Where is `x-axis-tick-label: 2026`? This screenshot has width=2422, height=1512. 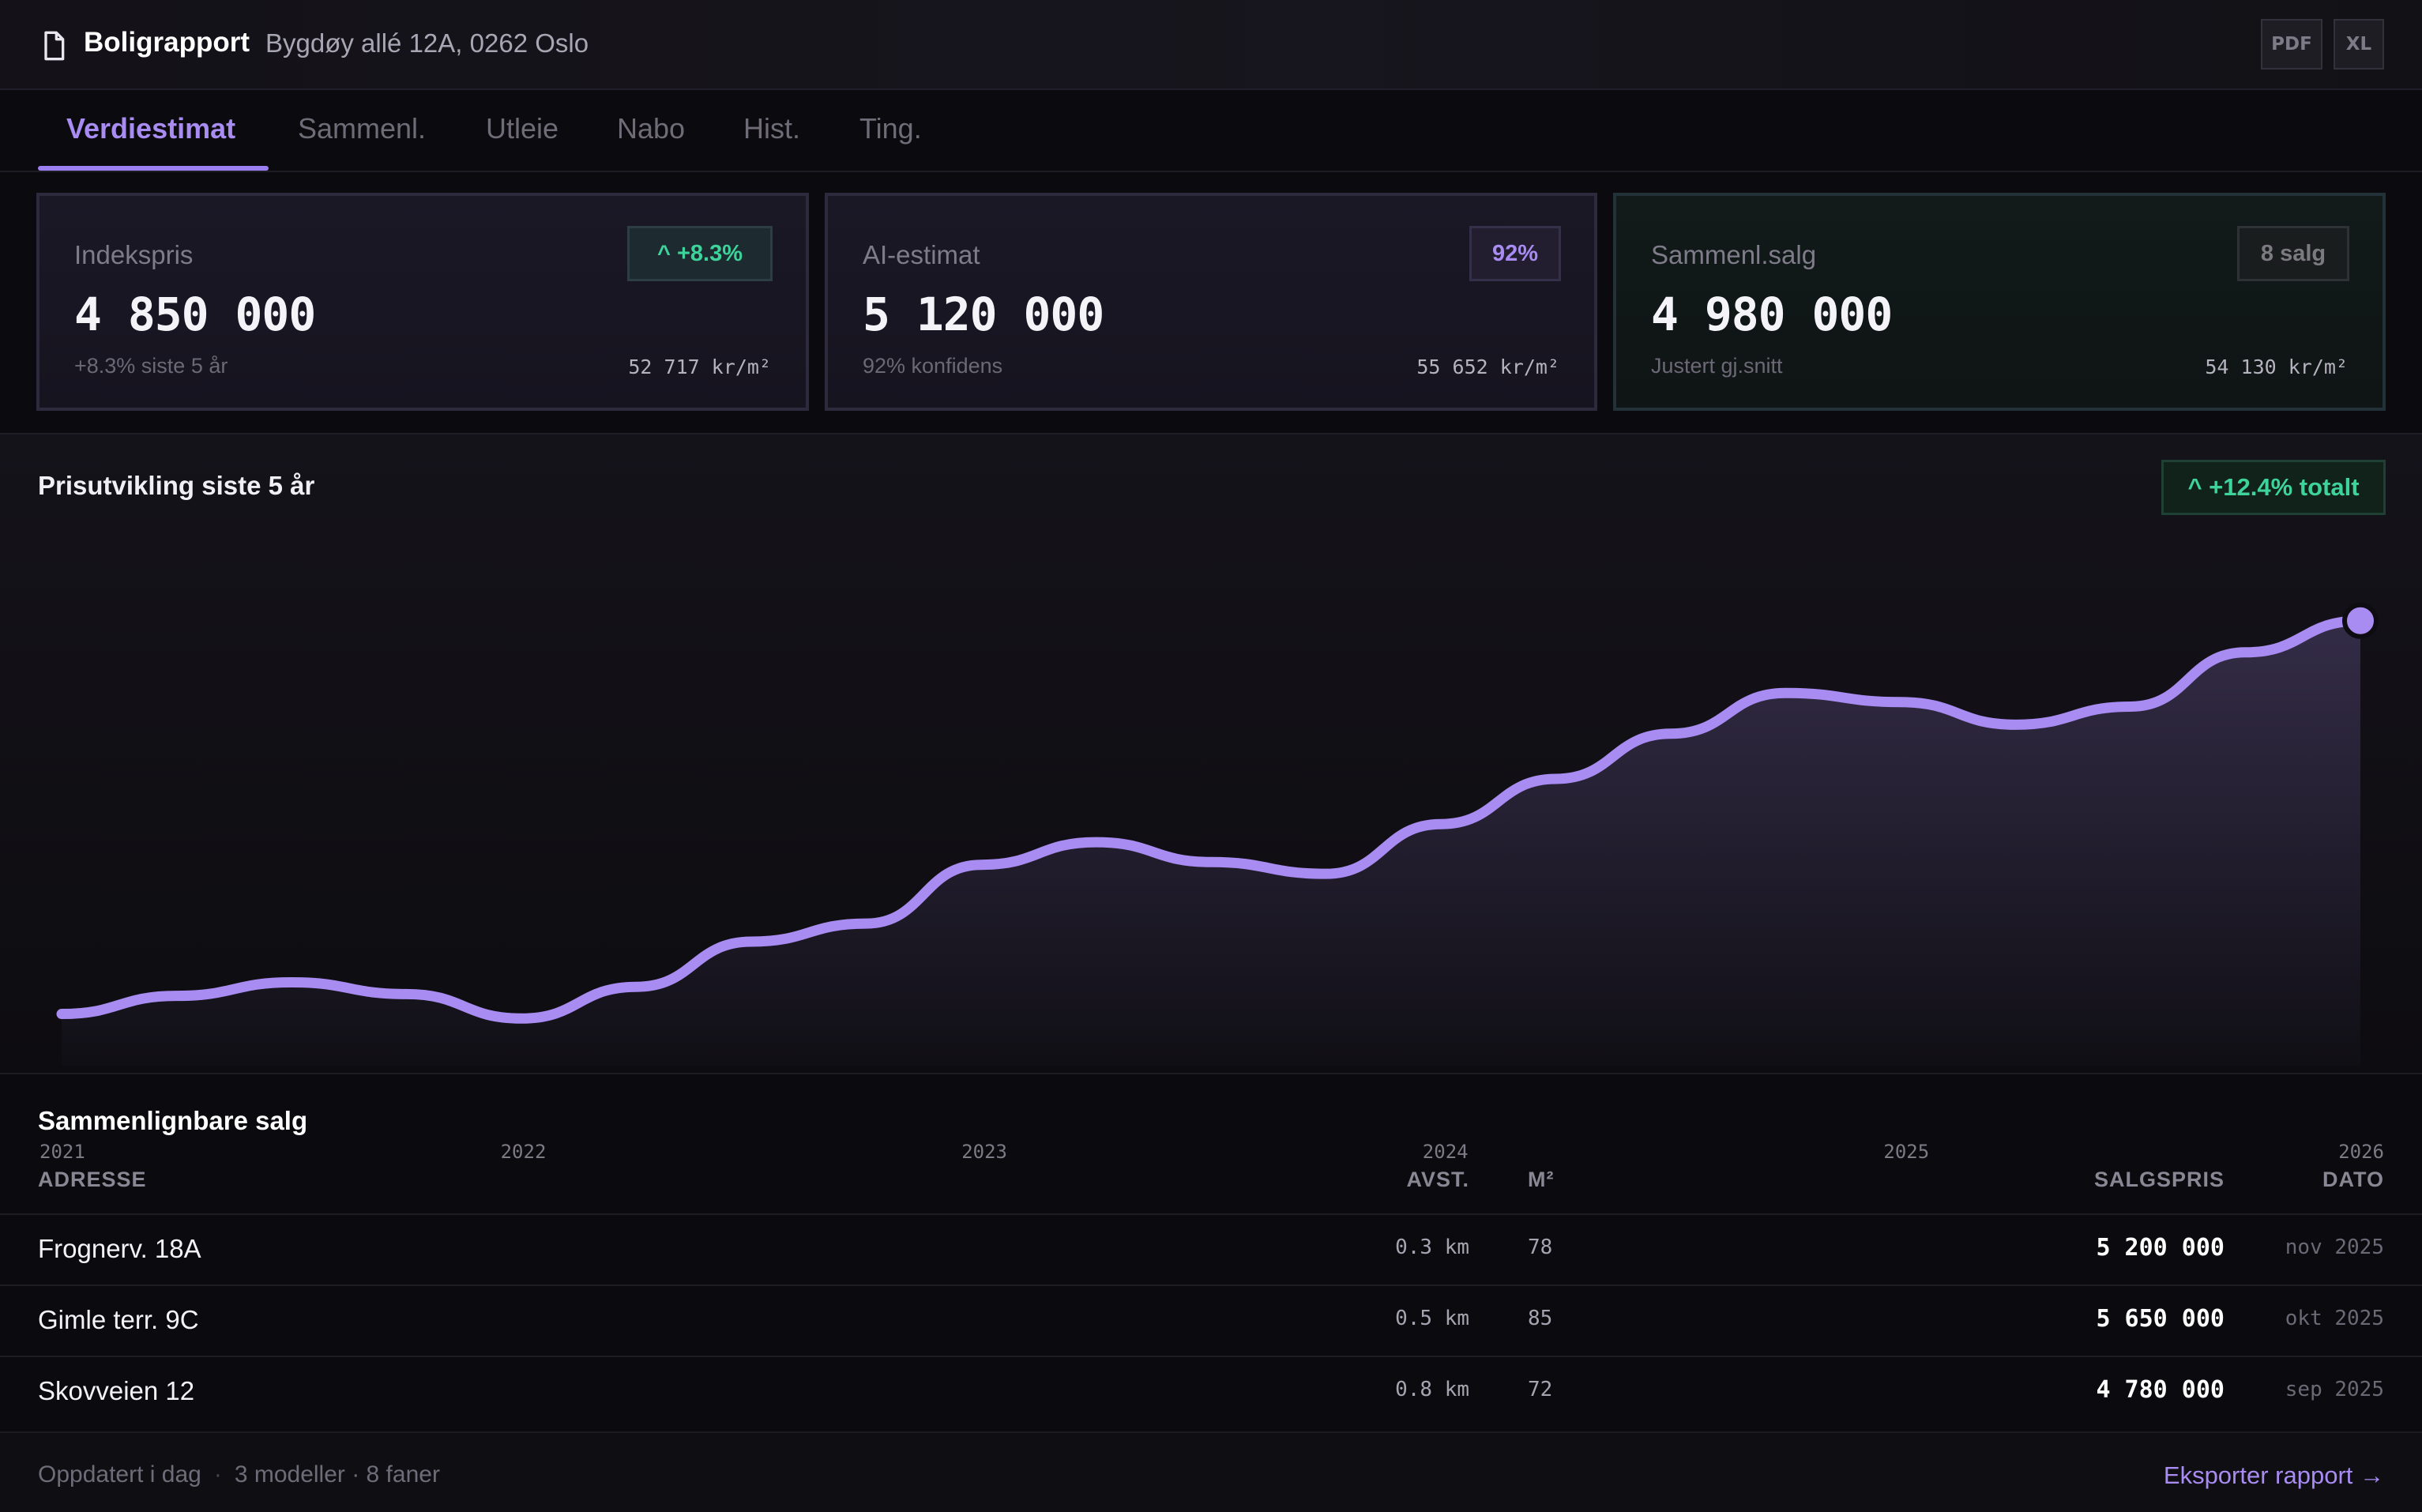 x-axis-tick-label: 2026 is located at coordinates (2361, 1152).